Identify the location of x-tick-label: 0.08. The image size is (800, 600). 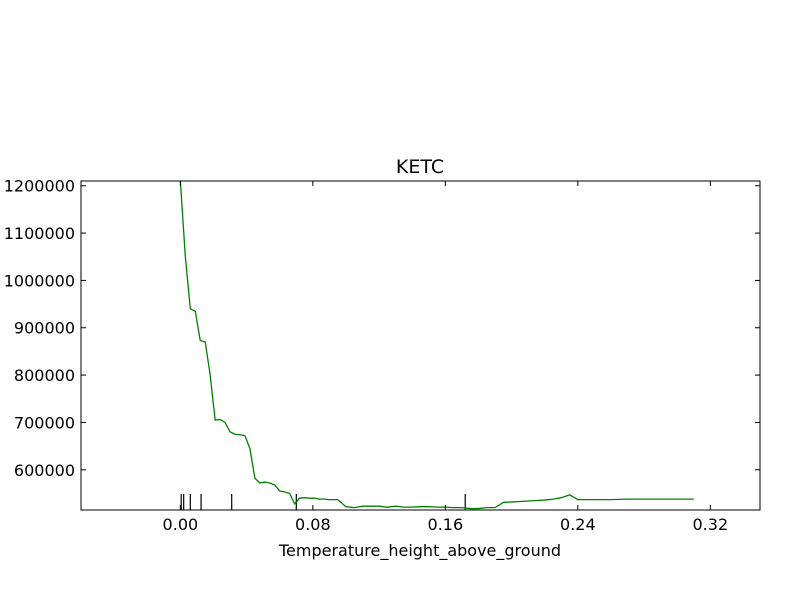
(313, 524).